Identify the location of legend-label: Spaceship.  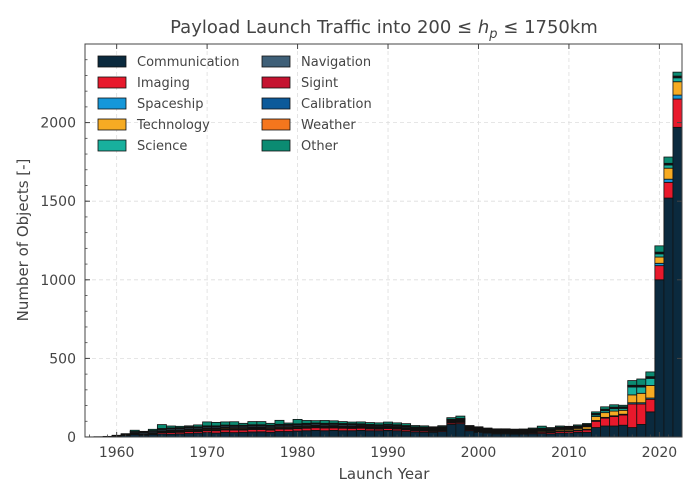
(170, 104).